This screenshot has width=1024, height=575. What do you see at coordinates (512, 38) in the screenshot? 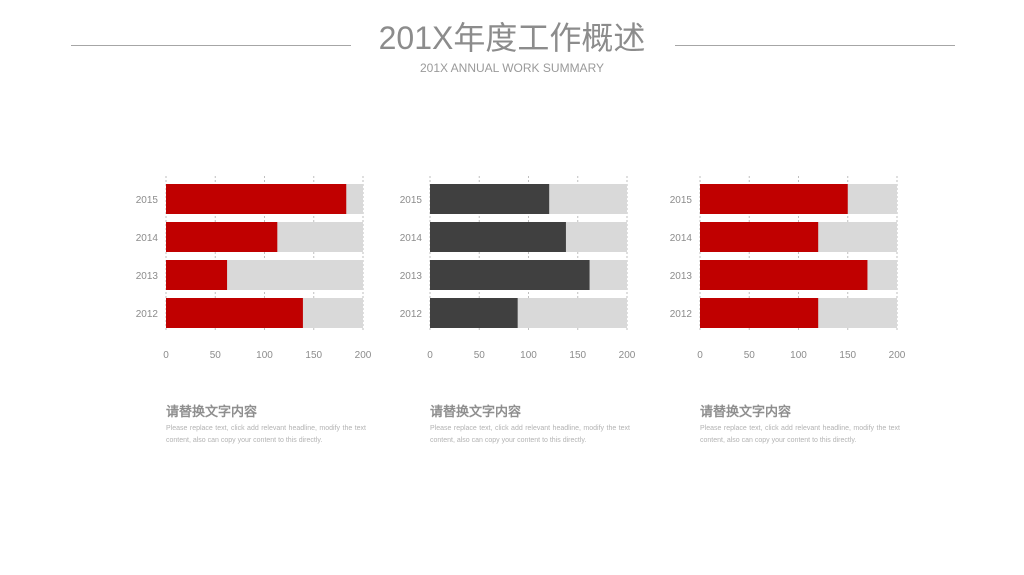
I see `page-title: 201X年度工作概述` at bounding box center [512, 38].